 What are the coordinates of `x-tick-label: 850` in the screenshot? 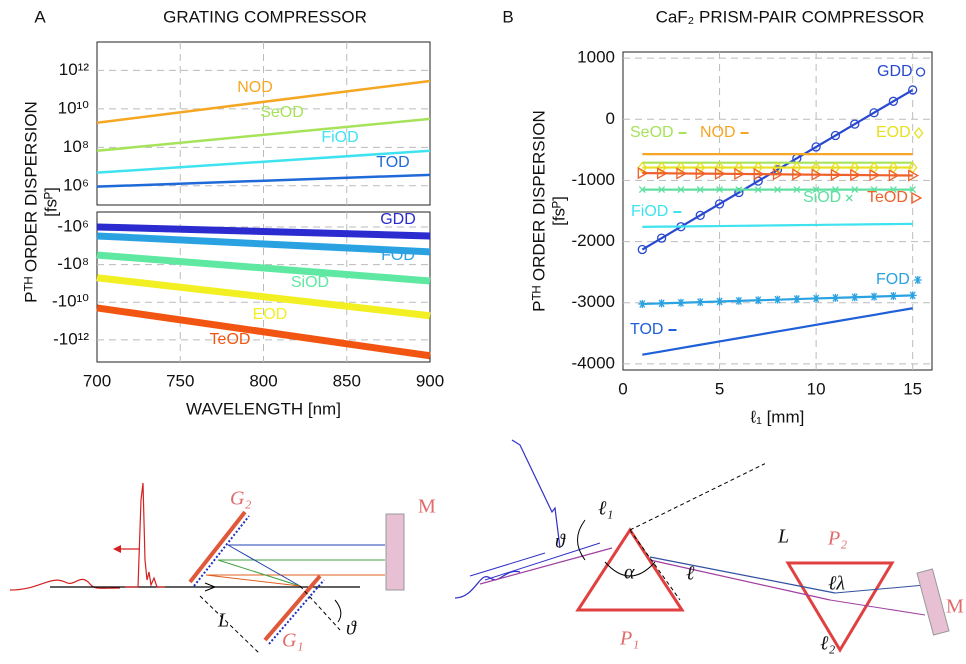 It's located at (347, 380).